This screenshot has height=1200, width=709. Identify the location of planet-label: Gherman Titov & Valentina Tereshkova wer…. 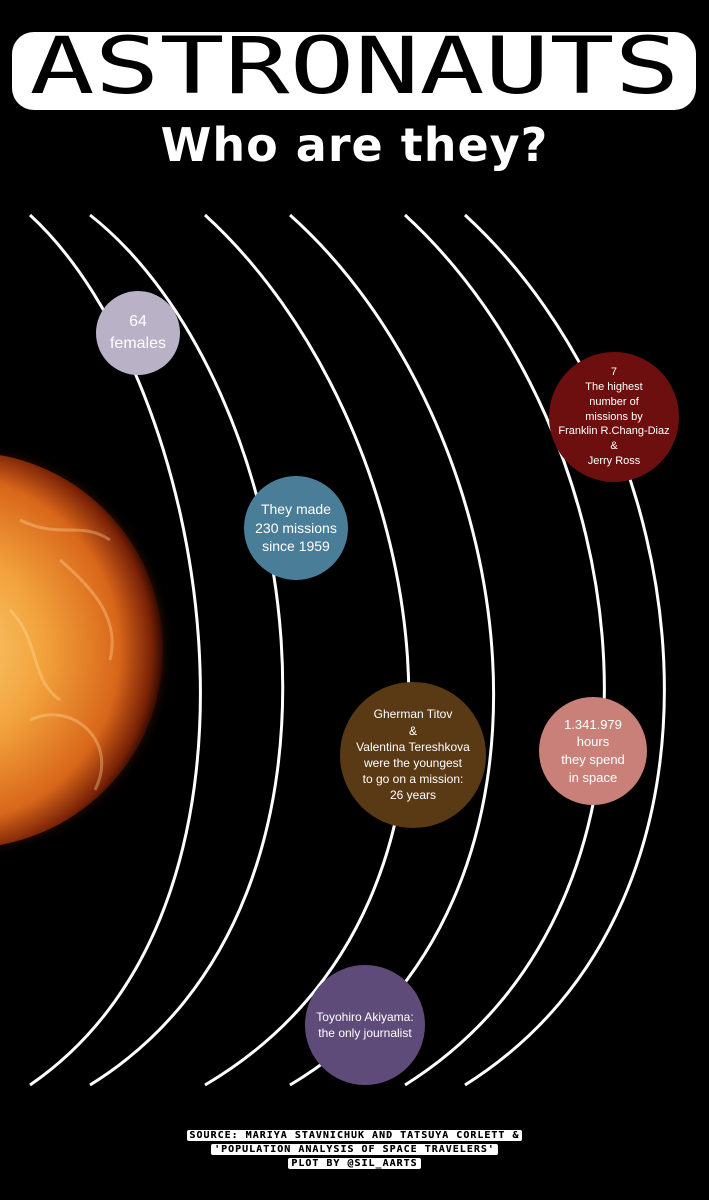
(413, 755).